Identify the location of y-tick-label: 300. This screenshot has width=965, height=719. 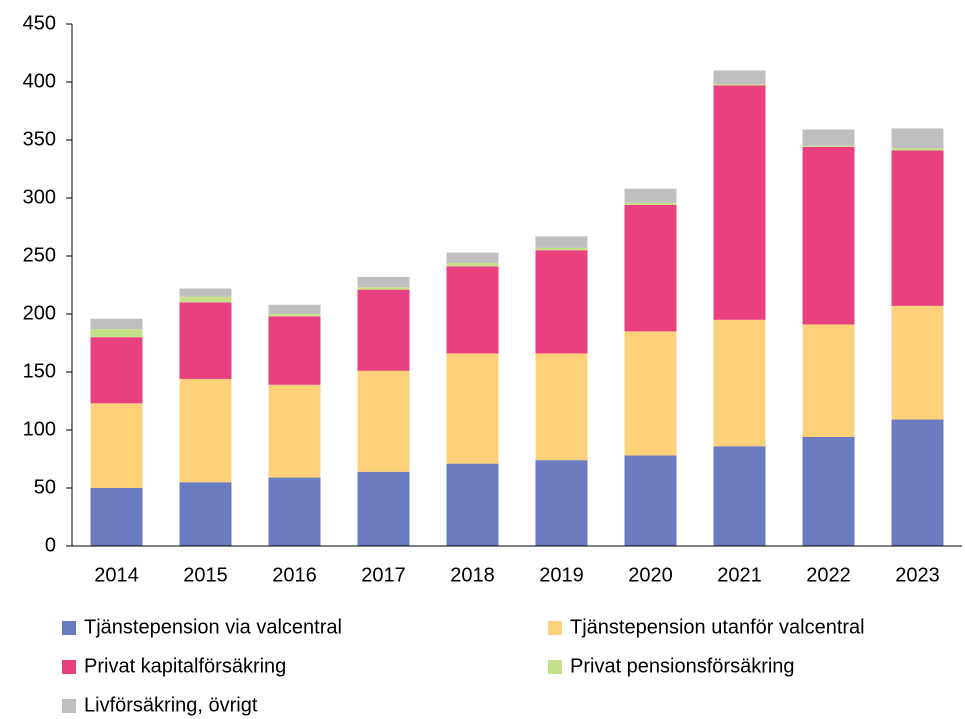
(39, 197).